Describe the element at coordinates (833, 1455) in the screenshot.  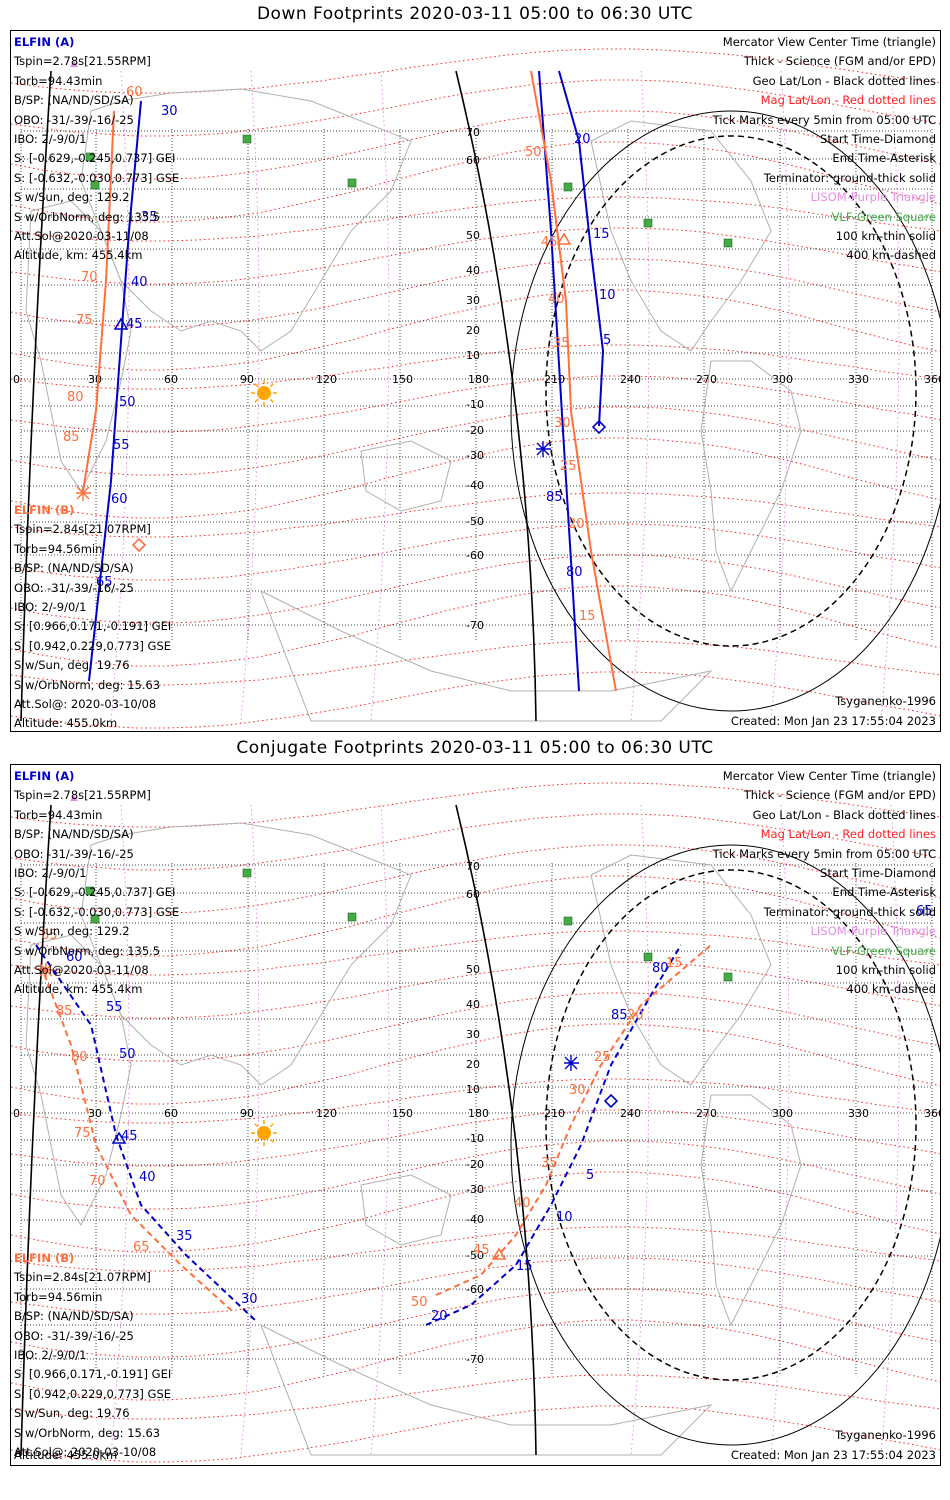
I see `created-label: Created: Mon Jan 23 17:55:04 2023` at that location.